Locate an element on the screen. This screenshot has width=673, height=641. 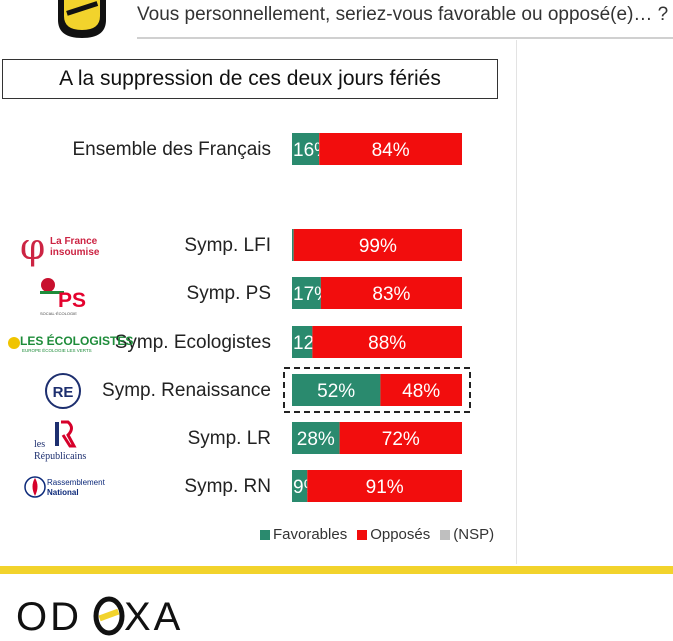
value-label: 88% is located at coordinates (387, 343).